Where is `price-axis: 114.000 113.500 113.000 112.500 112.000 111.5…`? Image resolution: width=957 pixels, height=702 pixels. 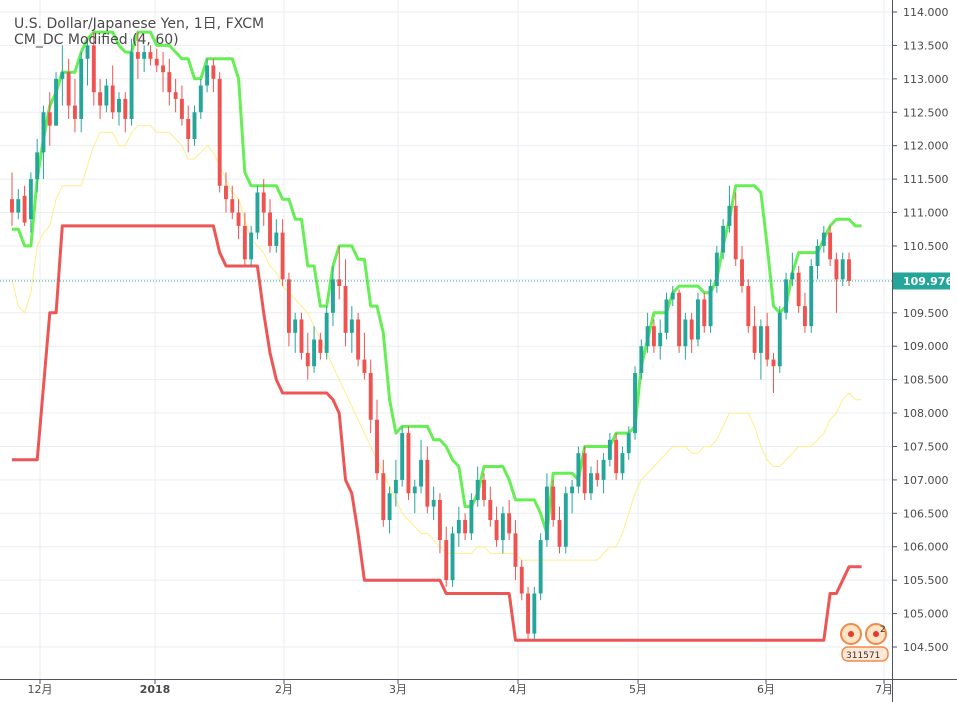
price-axis: 114.000 113.500 113.000 112.500 112.000 111.5… is located at coordinates (920, 330).